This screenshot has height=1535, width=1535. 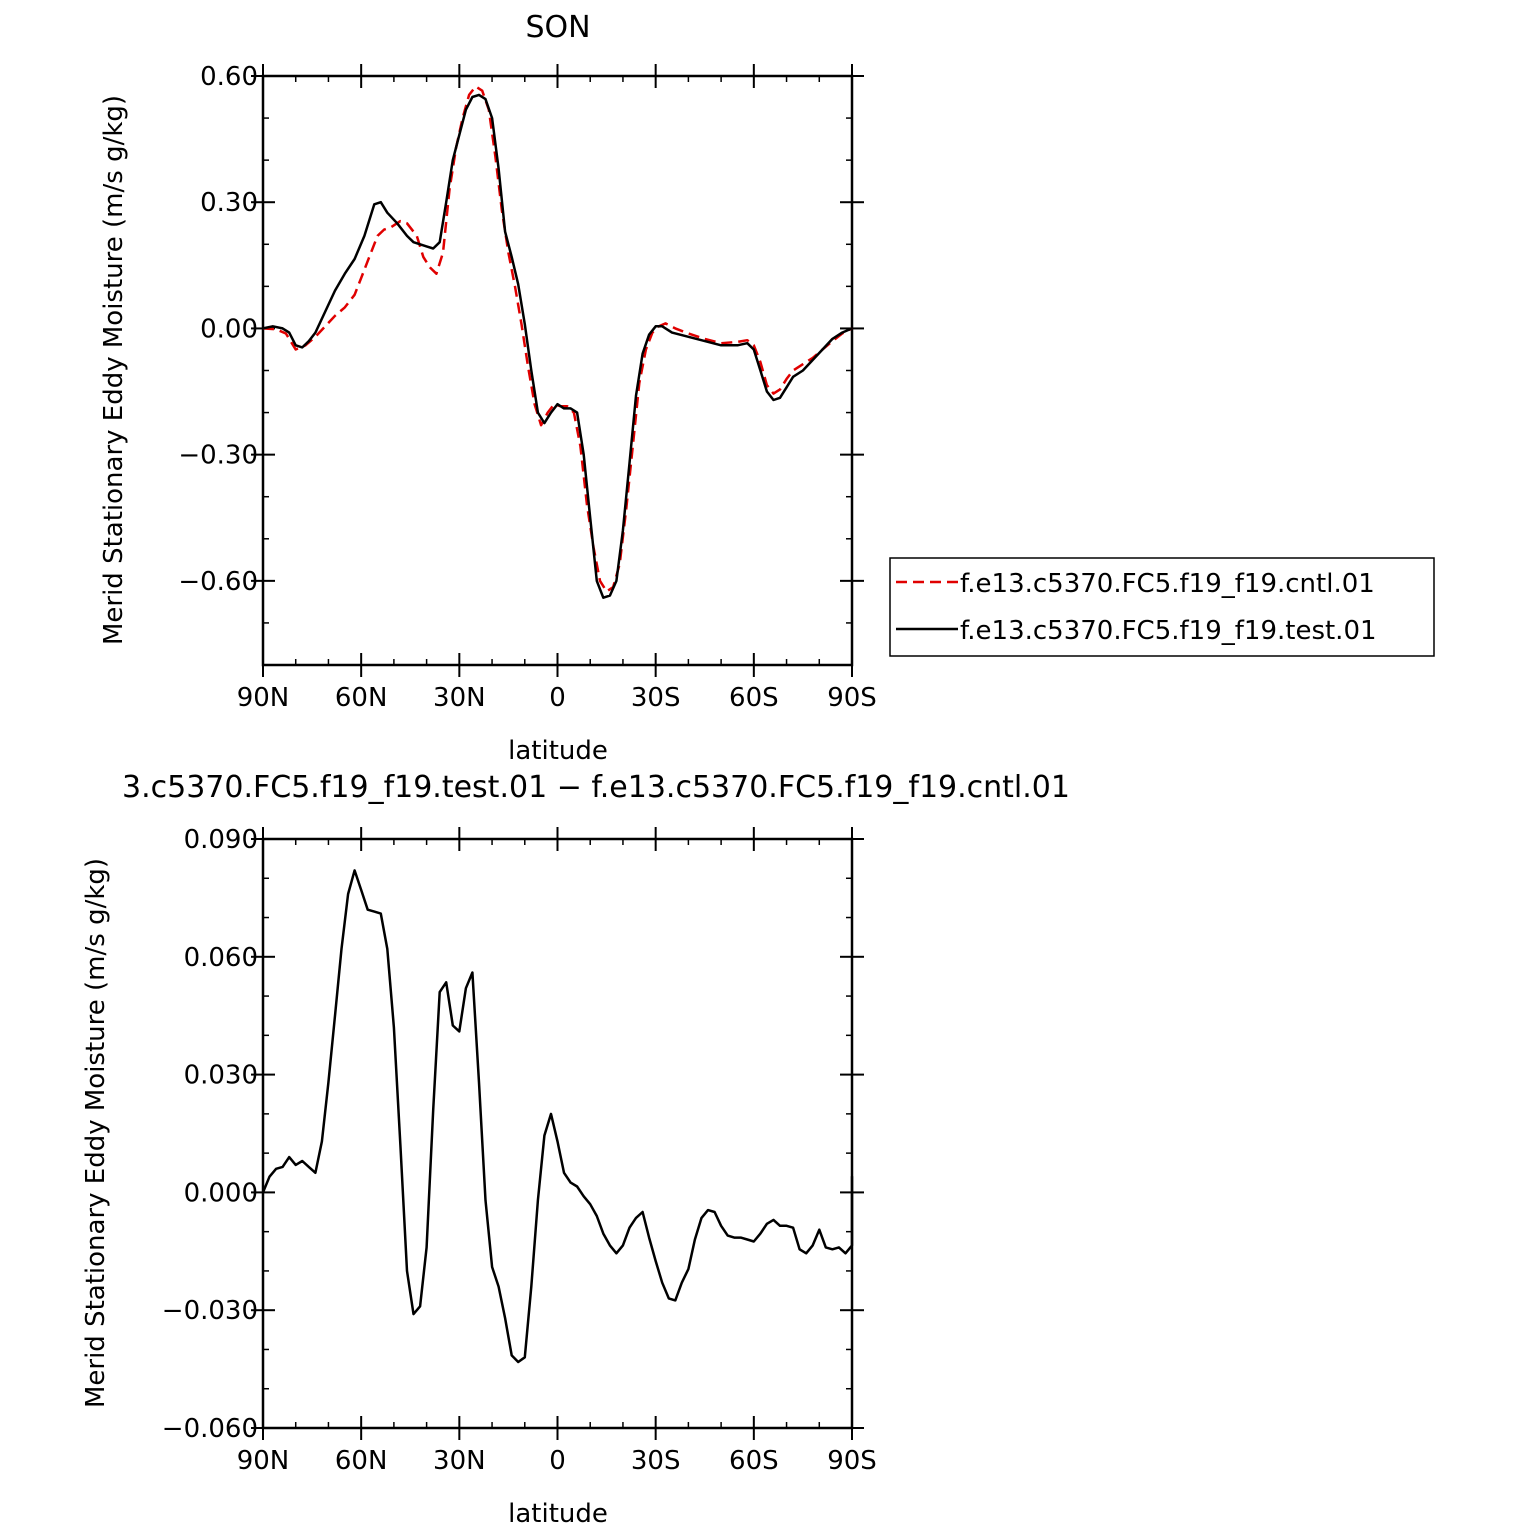 What do you see at coordinates (221, 1076) in the screenshot?
I see `y-tick-label: 0.030` at bounding box center [221, 1076].